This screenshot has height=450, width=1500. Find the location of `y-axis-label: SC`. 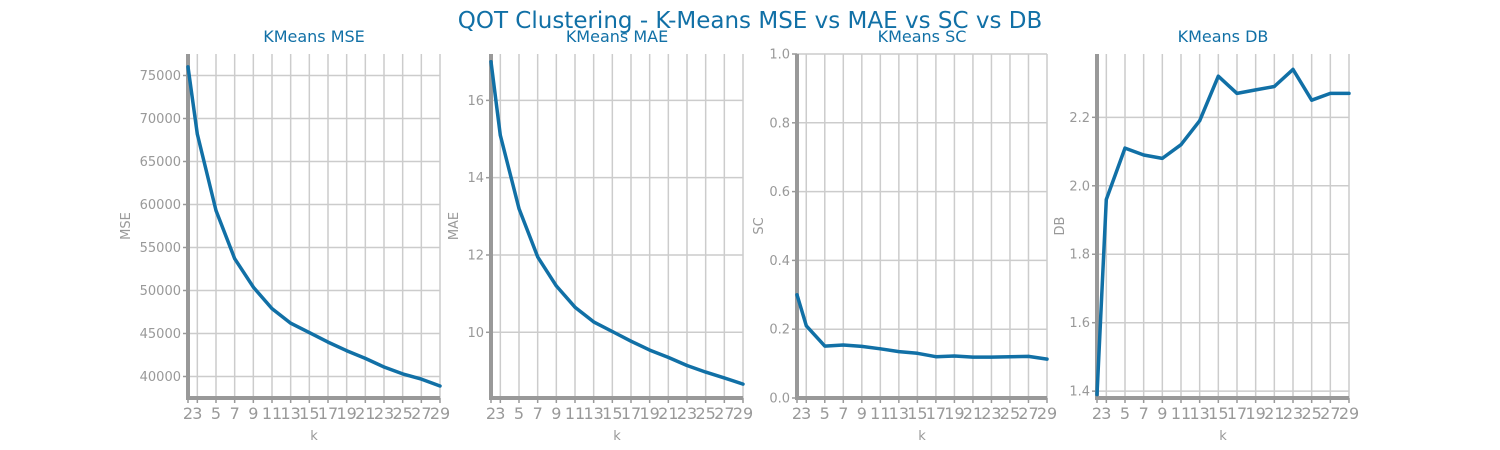

y-axis-label: SC is located at coordinates (759, 225).